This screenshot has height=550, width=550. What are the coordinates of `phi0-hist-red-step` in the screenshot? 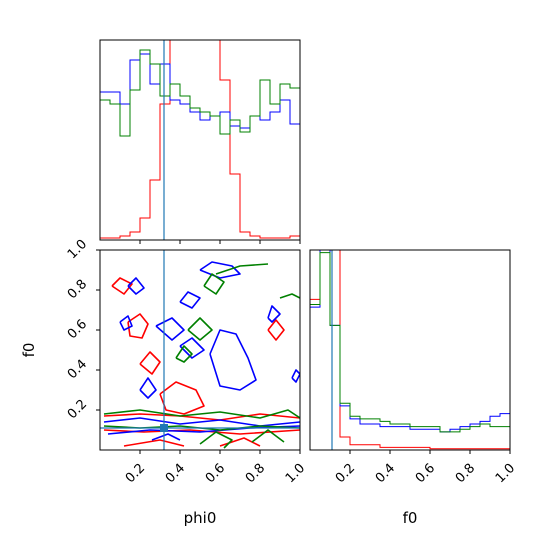 It's located at (200, 139).